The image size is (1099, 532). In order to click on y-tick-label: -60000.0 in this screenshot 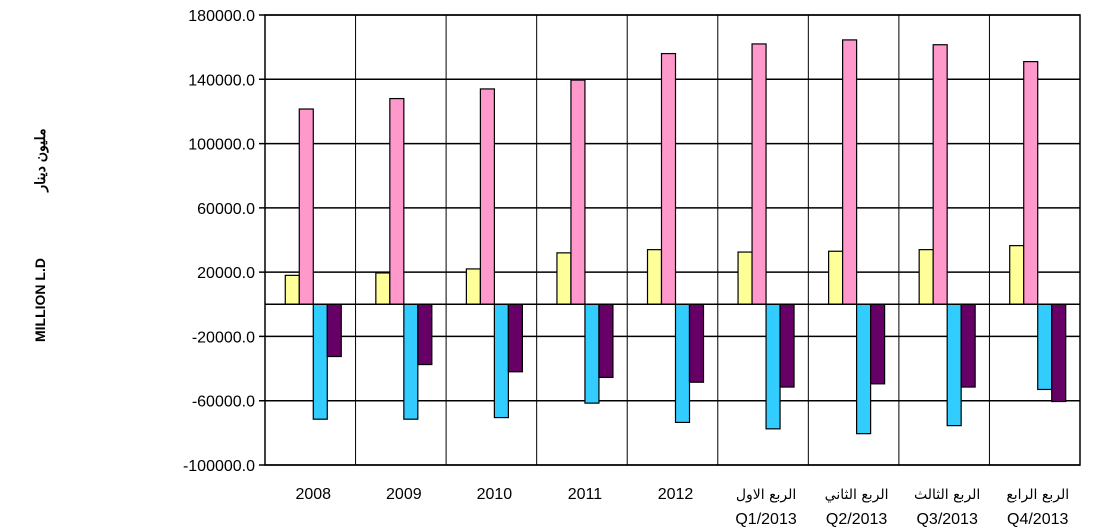, I will do `click(223, 402)`.